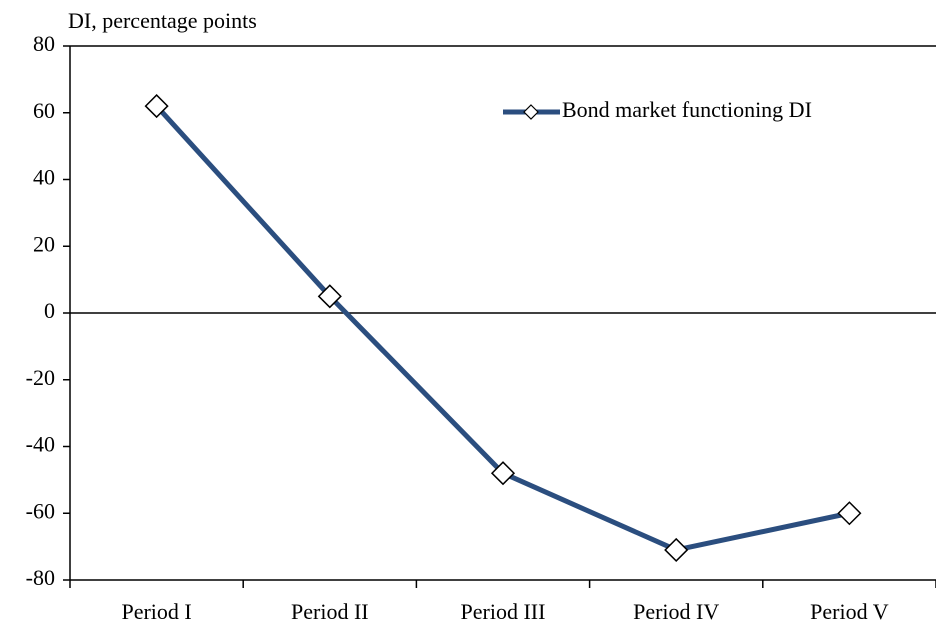  What do you see at coordinates (849, 611) in the screenshot?
I see `x-tick-label: Period V` at bounding box center [849, 611].